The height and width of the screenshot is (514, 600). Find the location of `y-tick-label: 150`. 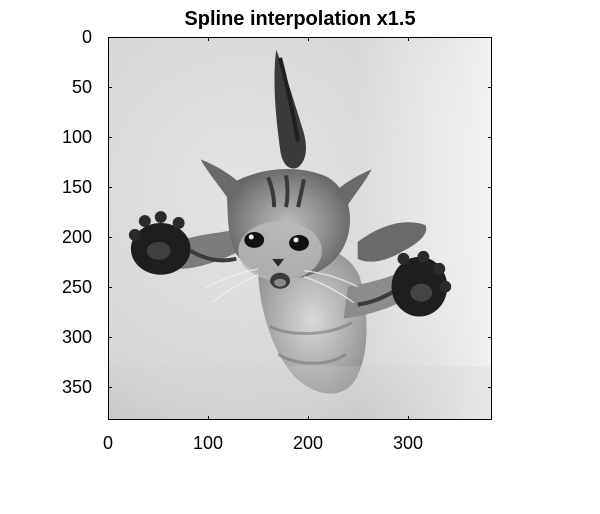

y-tick-label: 150 is located at coordinates (76, 187).